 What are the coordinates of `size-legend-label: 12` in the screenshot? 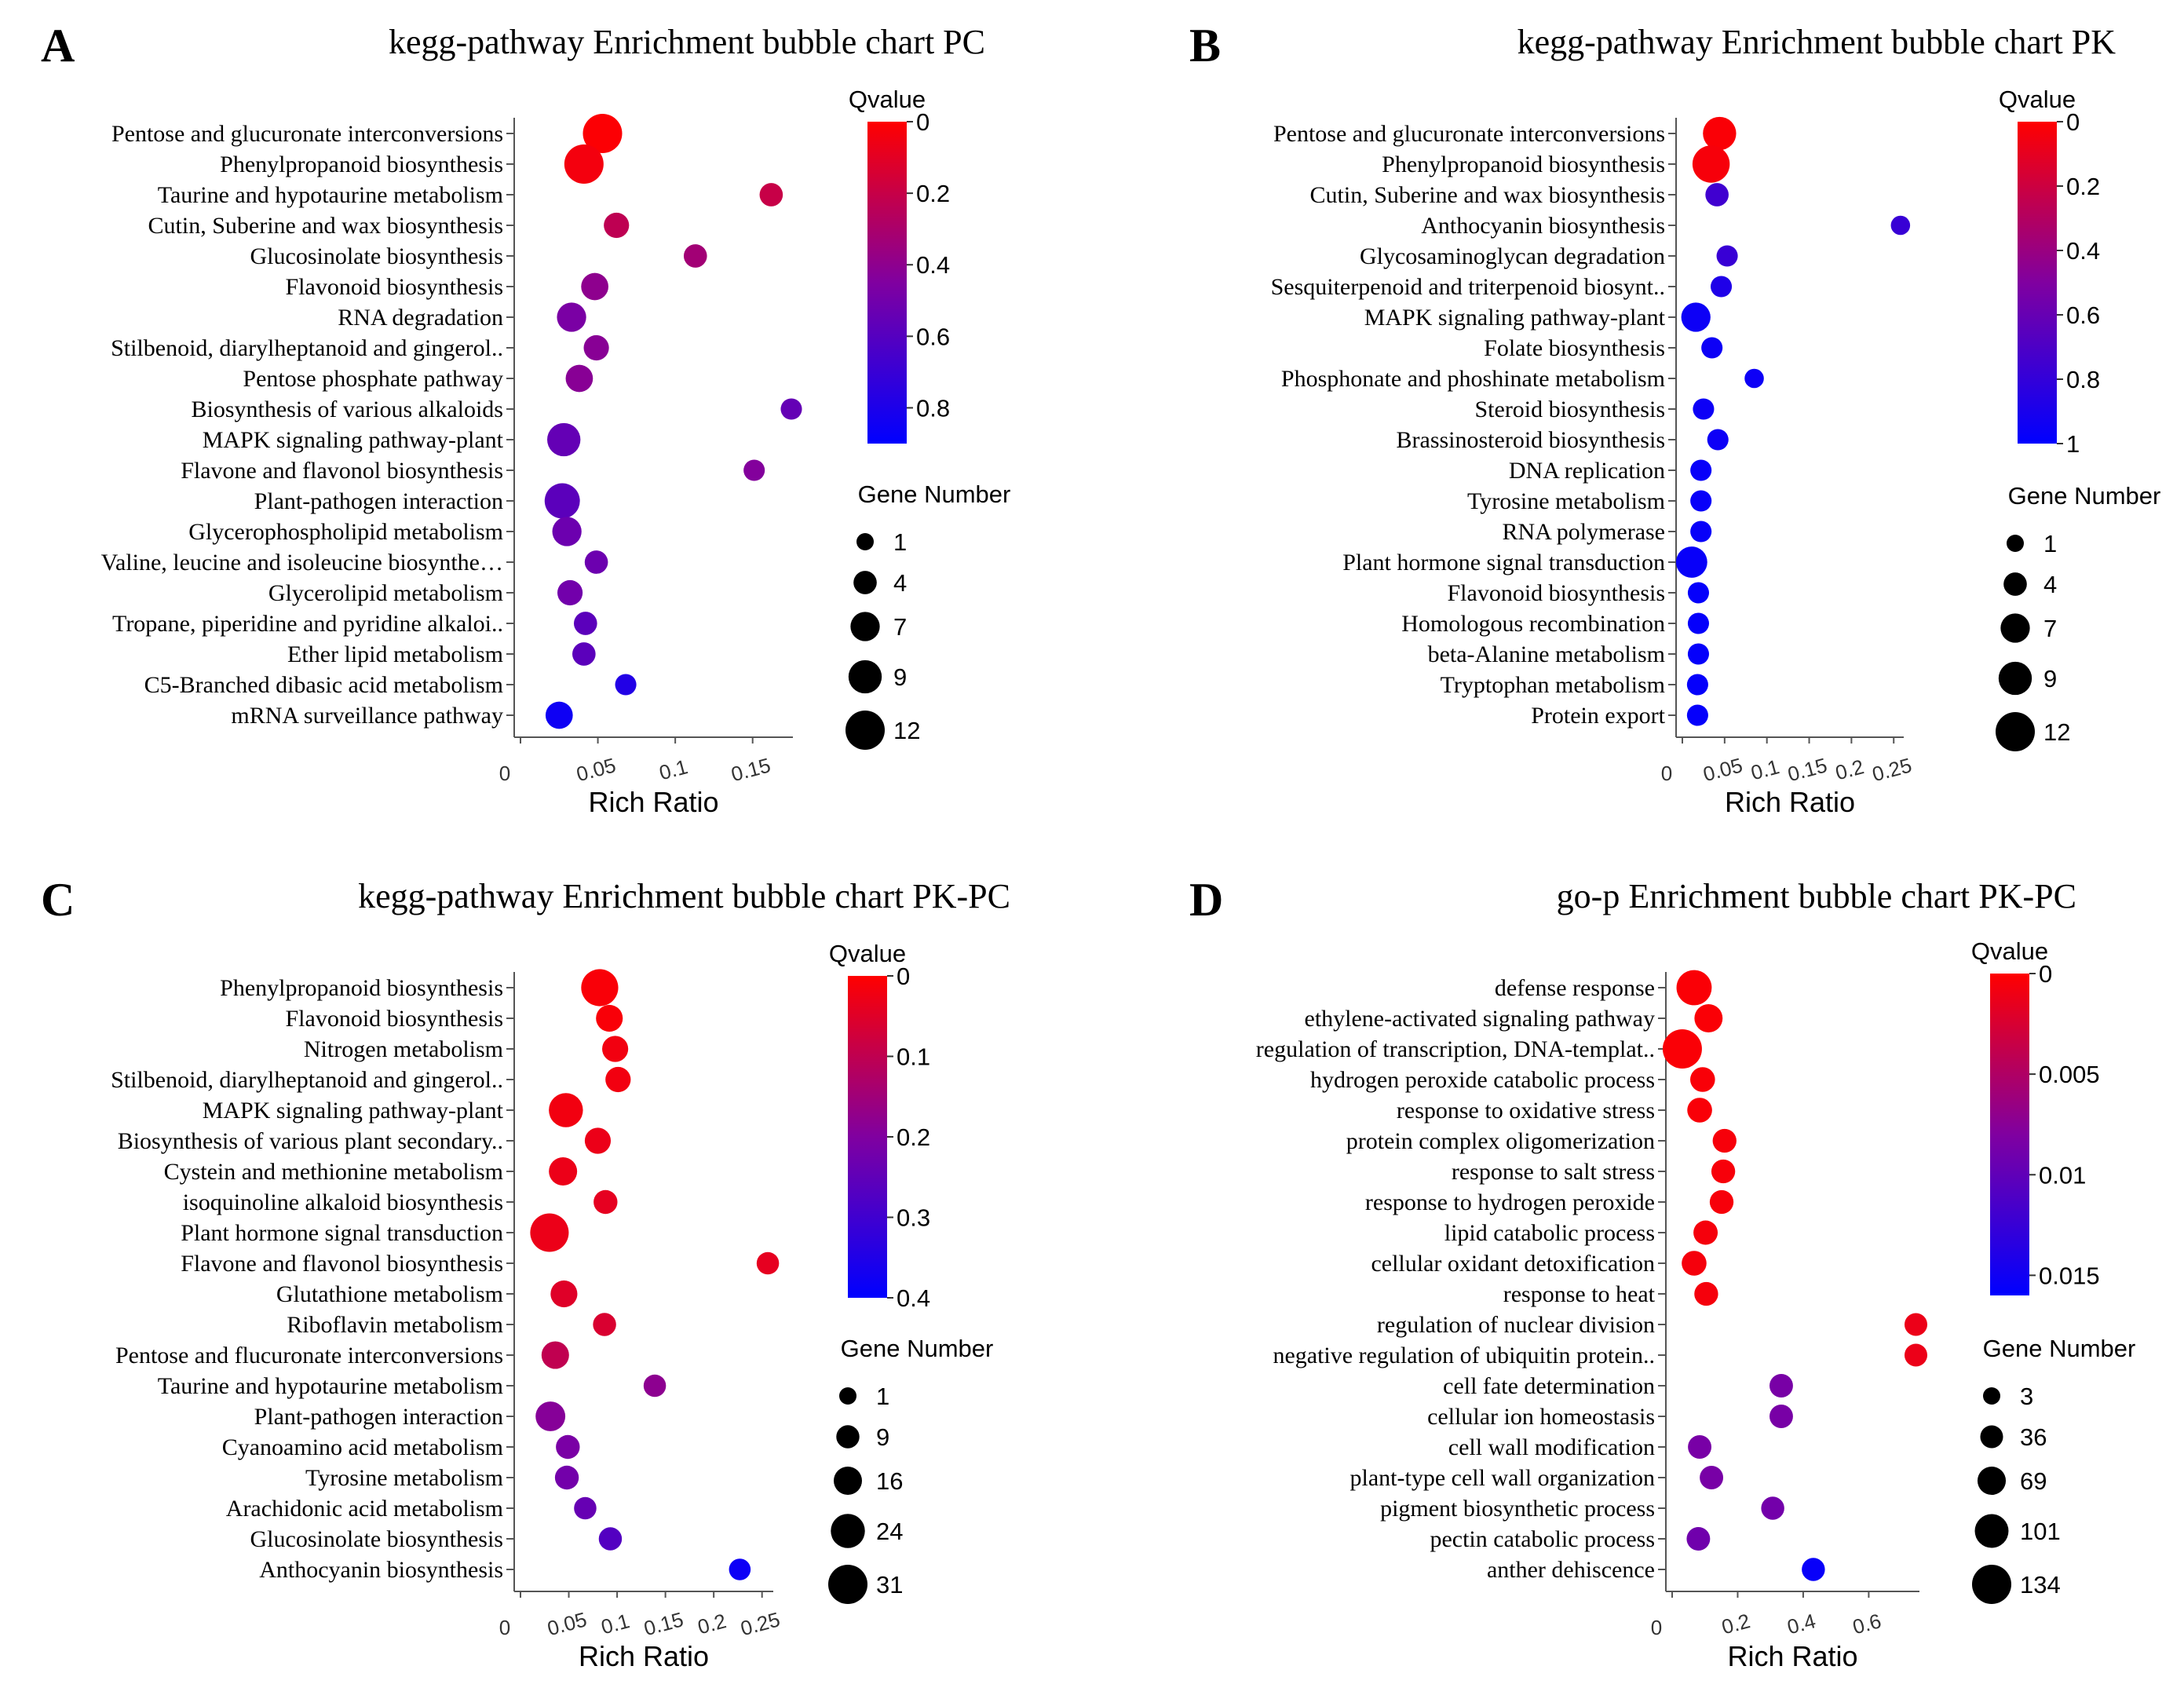 It's located at (906, 730).